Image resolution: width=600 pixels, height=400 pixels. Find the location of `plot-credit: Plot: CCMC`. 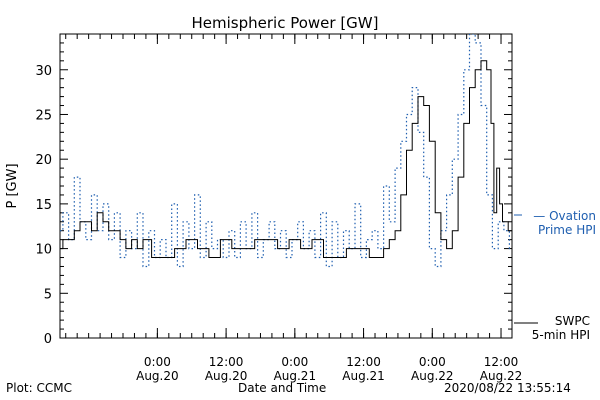

plot-credit: Plot: CCMC is located at coordinates (39, 388).